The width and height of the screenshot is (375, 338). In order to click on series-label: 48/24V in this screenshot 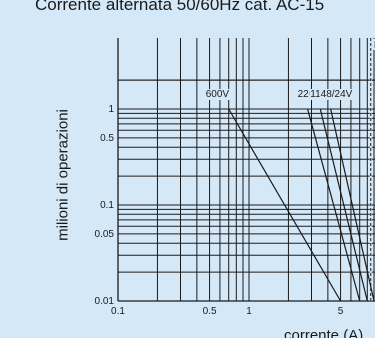, I will do `click(337, 94)`.